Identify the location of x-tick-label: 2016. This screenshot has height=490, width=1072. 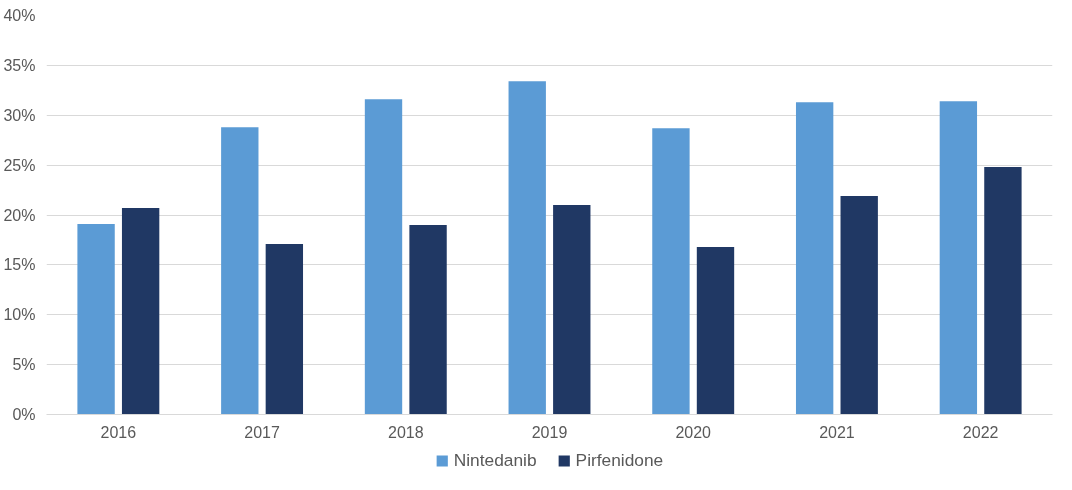
(118, 432).